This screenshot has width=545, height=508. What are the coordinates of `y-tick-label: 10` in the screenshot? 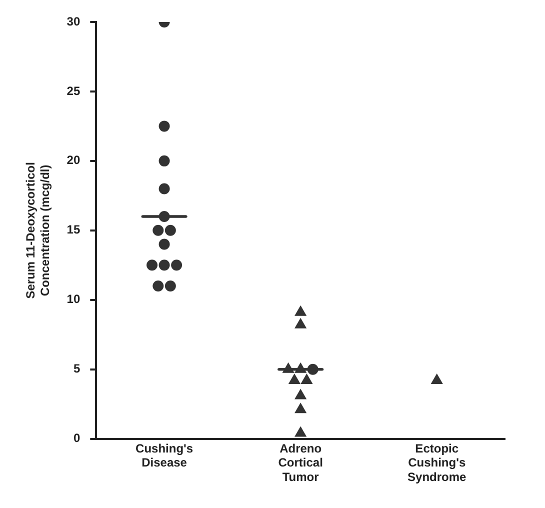 It's located at (73, 299).